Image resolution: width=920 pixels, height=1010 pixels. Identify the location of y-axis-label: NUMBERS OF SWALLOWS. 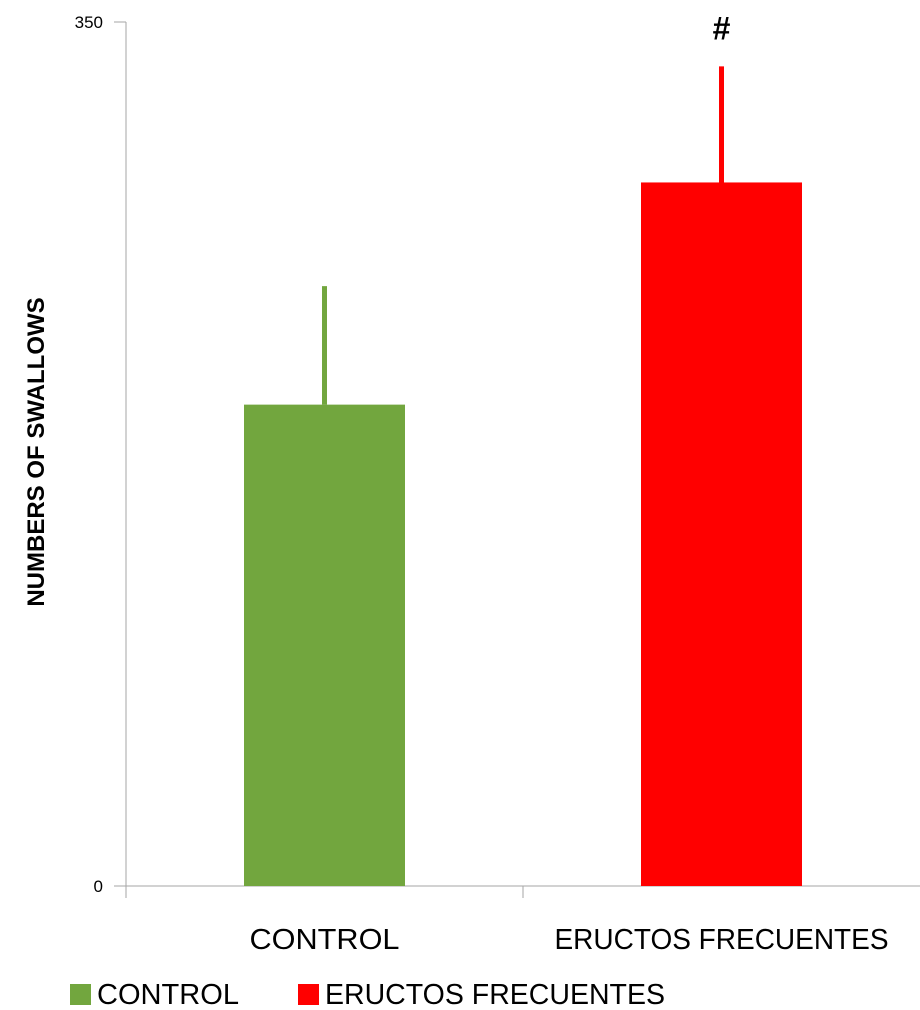
(36, 451).